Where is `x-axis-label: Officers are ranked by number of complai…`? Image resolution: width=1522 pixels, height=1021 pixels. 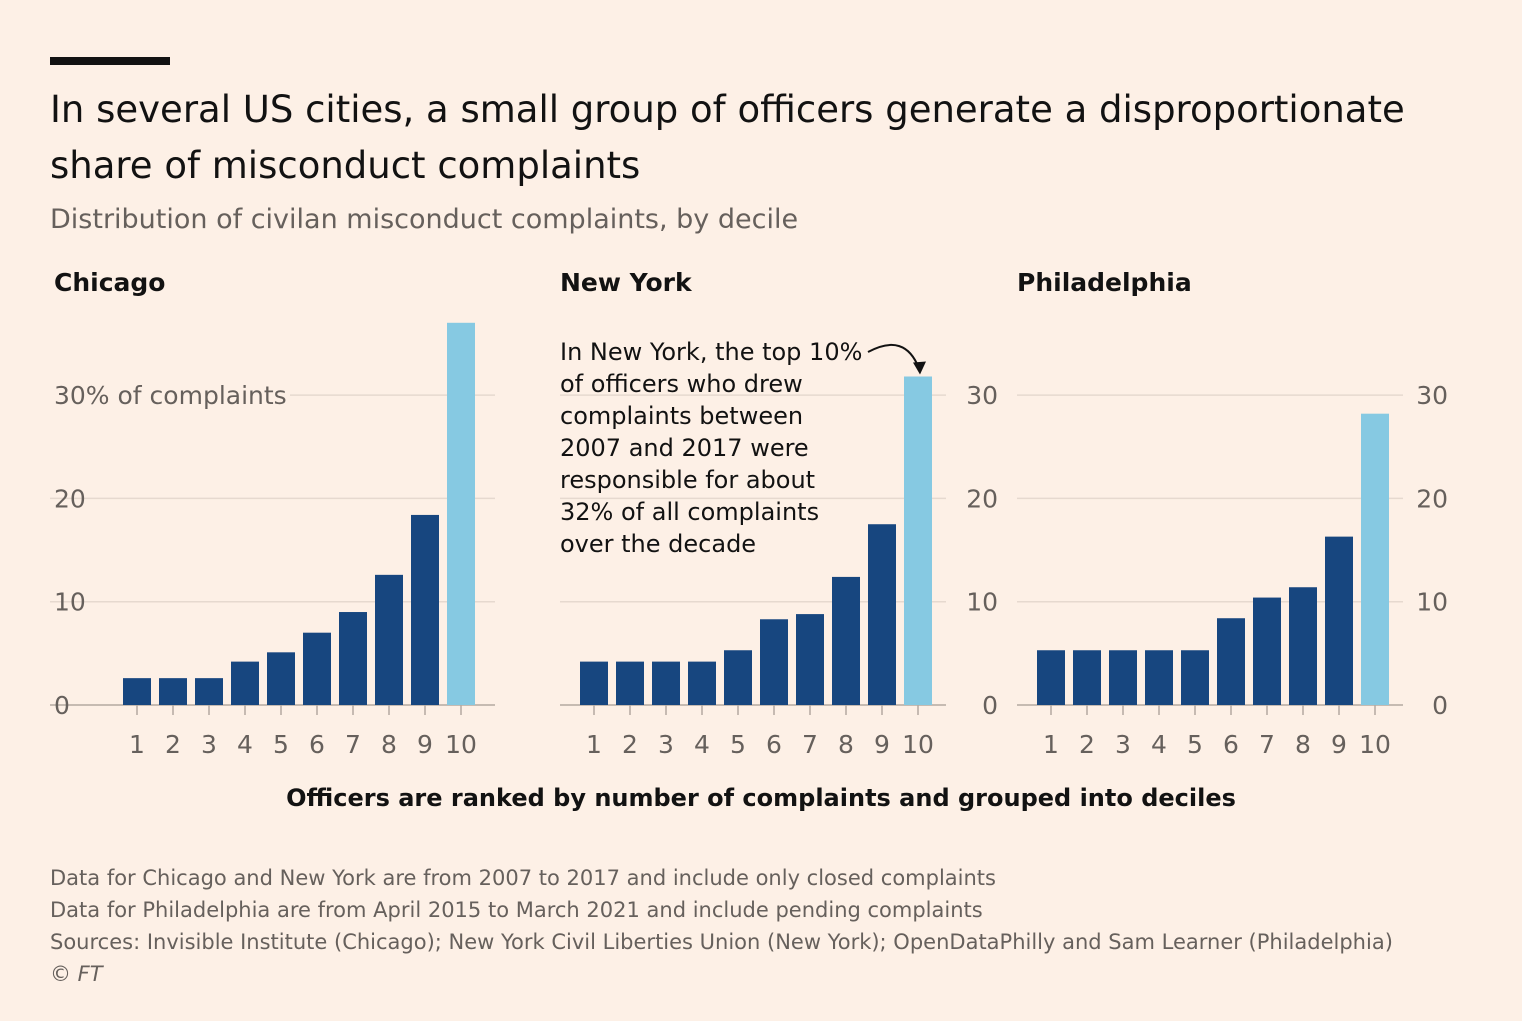 x-axis-label: Officers are ranked by number of complai… is located at coordinates (761, 798).